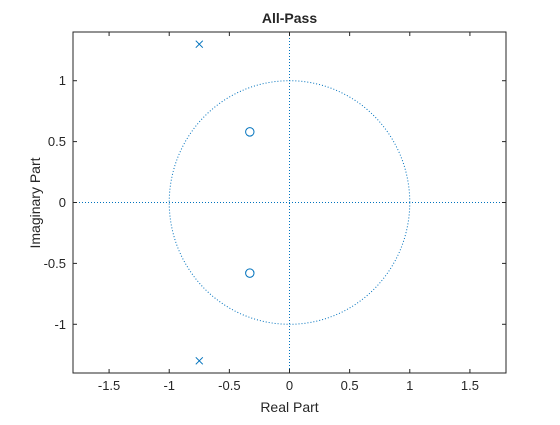 The image size is (560, 425). Describe the element at coordinates (62, 80) in the screenshot. I see `y-tick-label: 1` at that location.